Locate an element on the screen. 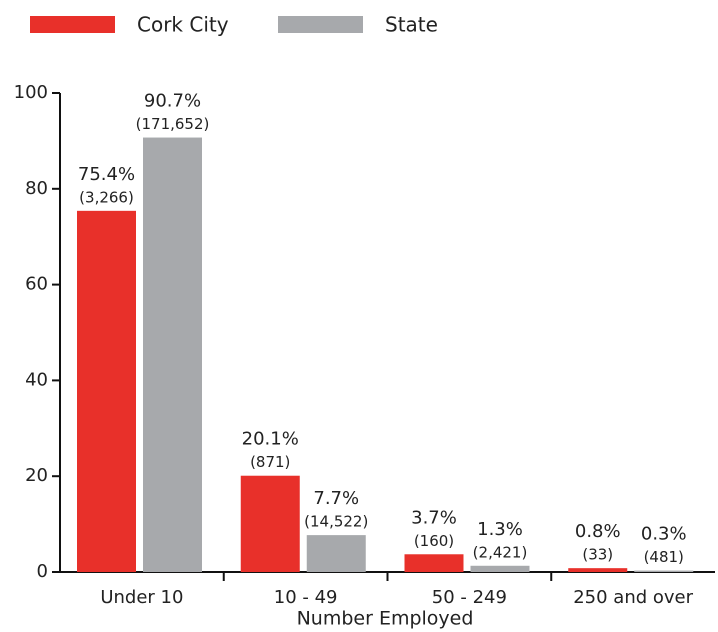 The width and height of the screenshot is (718, 632). value-label: 20.1% is located at coordinates (270, 439).